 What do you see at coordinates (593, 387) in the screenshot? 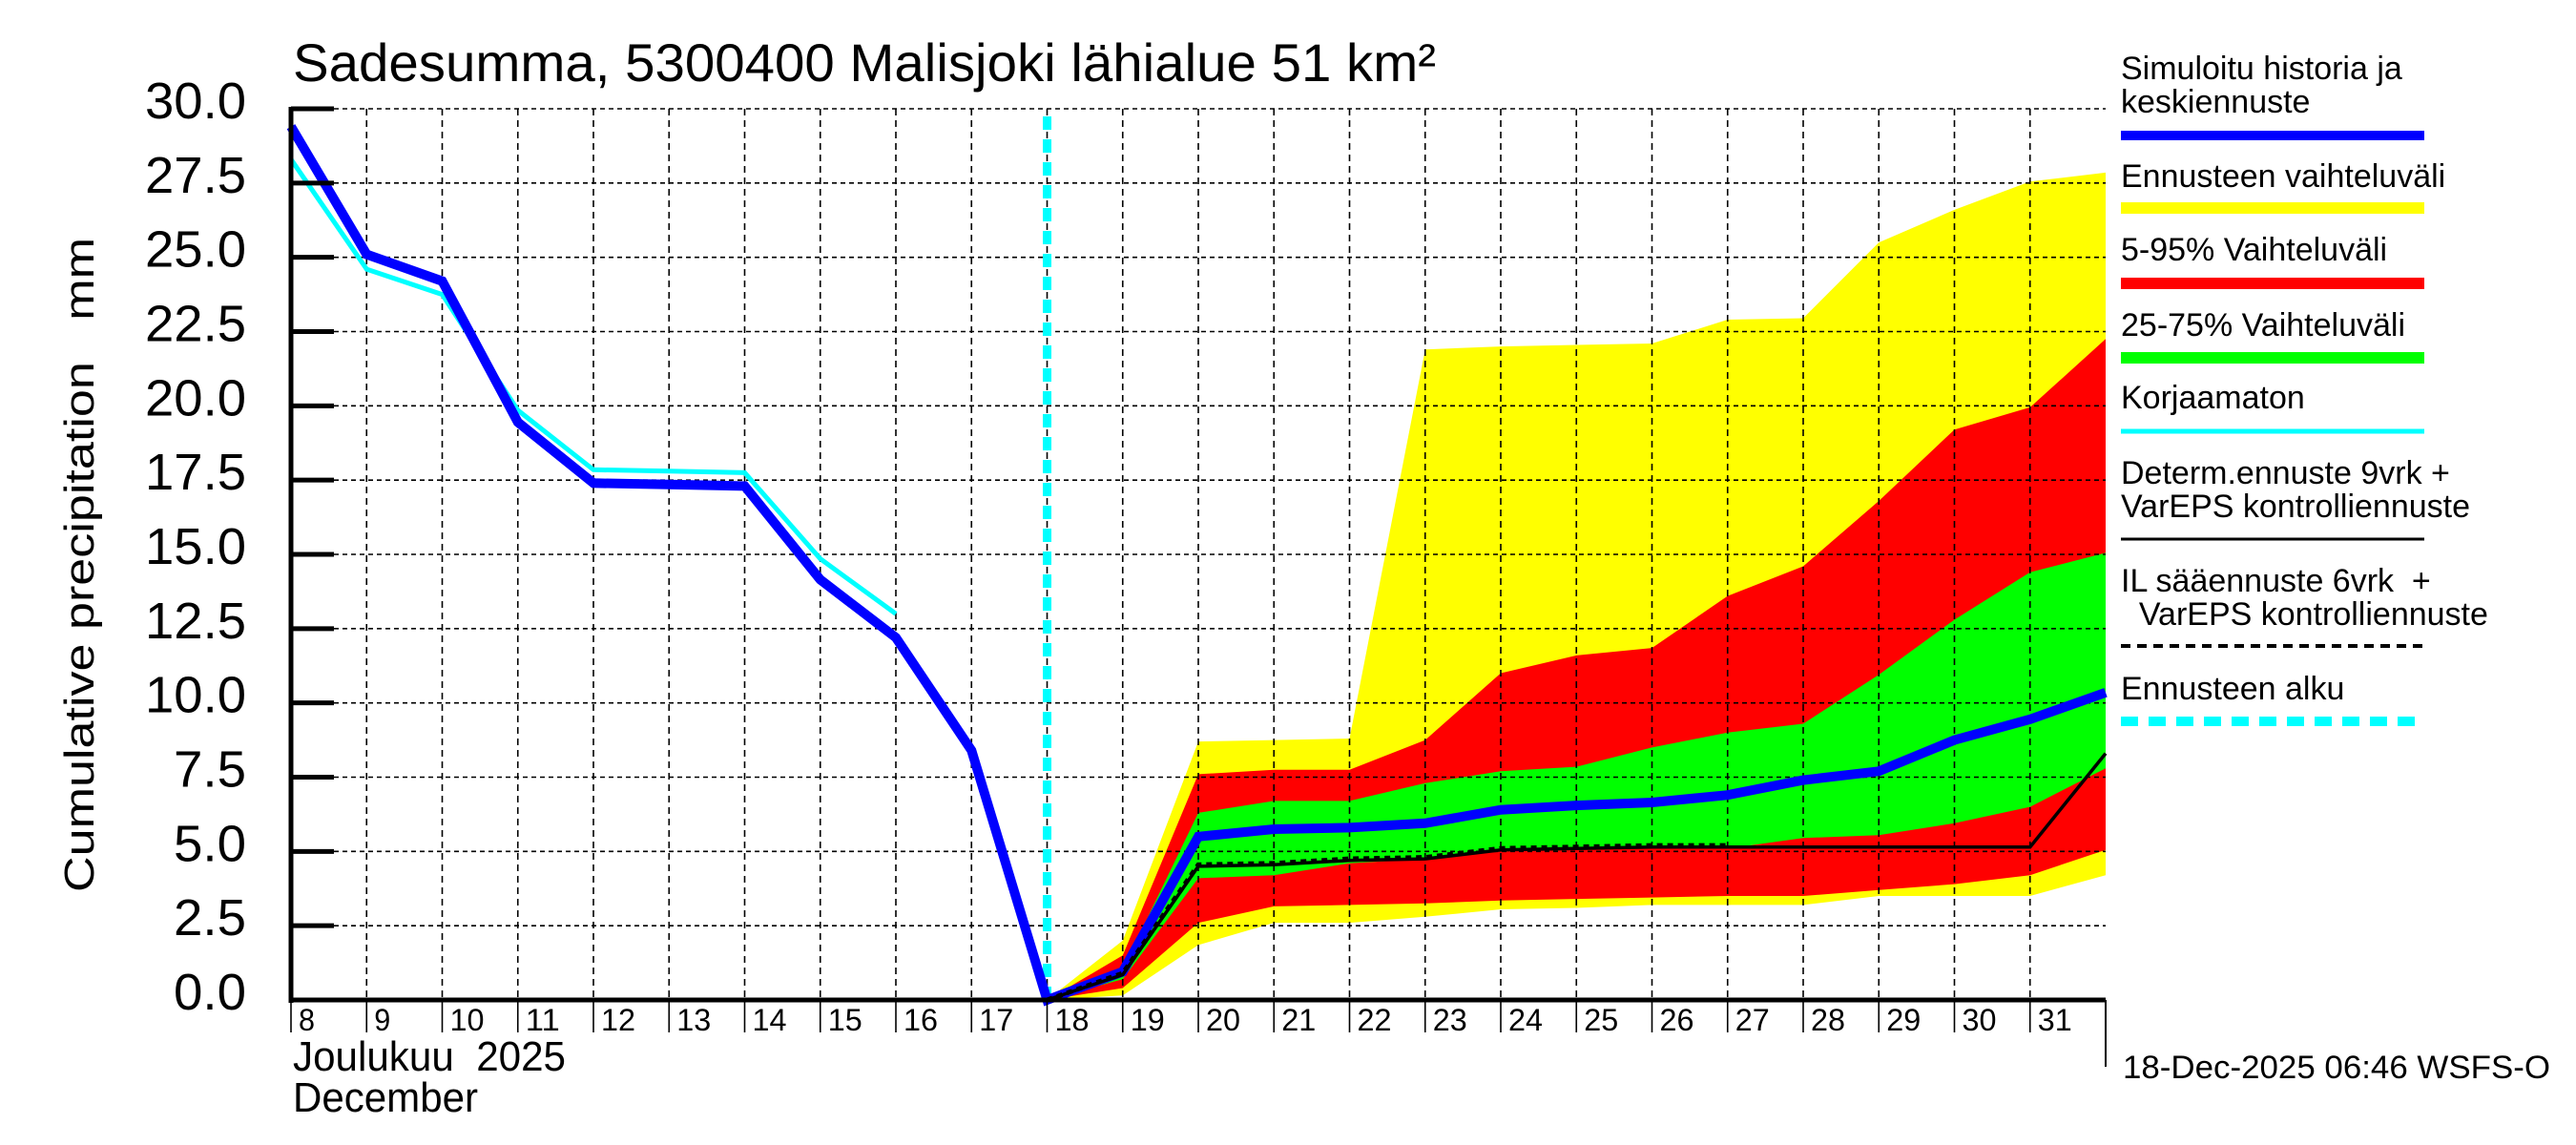
I see `series-korjaamaton` at bounding box center [593, 387].